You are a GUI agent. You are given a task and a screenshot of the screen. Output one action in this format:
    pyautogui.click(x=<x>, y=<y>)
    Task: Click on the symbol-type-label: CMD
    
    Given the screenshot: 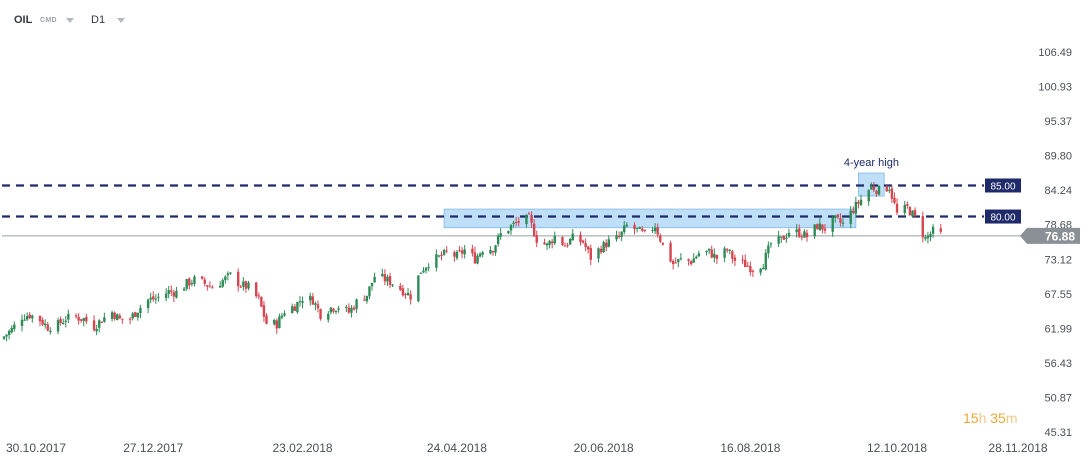 What is the action you would take?
    pyautogui.click(x=48, y=20)
    